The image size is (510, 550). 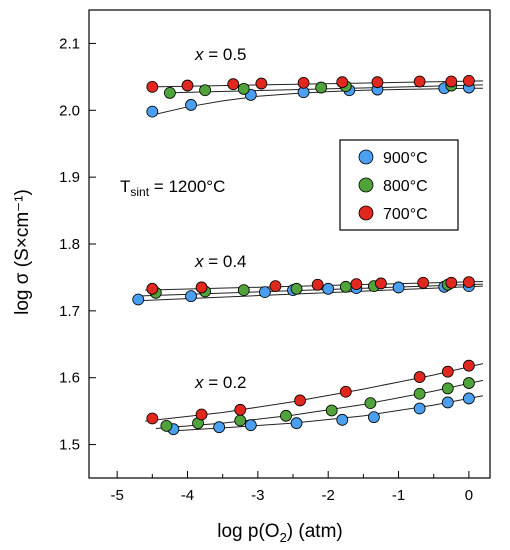 I want to click on x-axis-title: log p(O2) (atm), so click(x=279, y=533).